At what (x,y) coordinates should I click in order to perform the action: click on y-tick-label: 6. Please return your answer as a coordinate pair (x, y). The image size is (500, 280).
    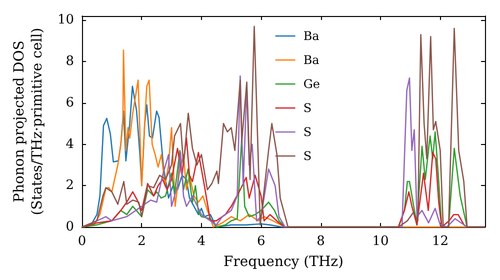
    Looking at the image, I should click on (70, 102).